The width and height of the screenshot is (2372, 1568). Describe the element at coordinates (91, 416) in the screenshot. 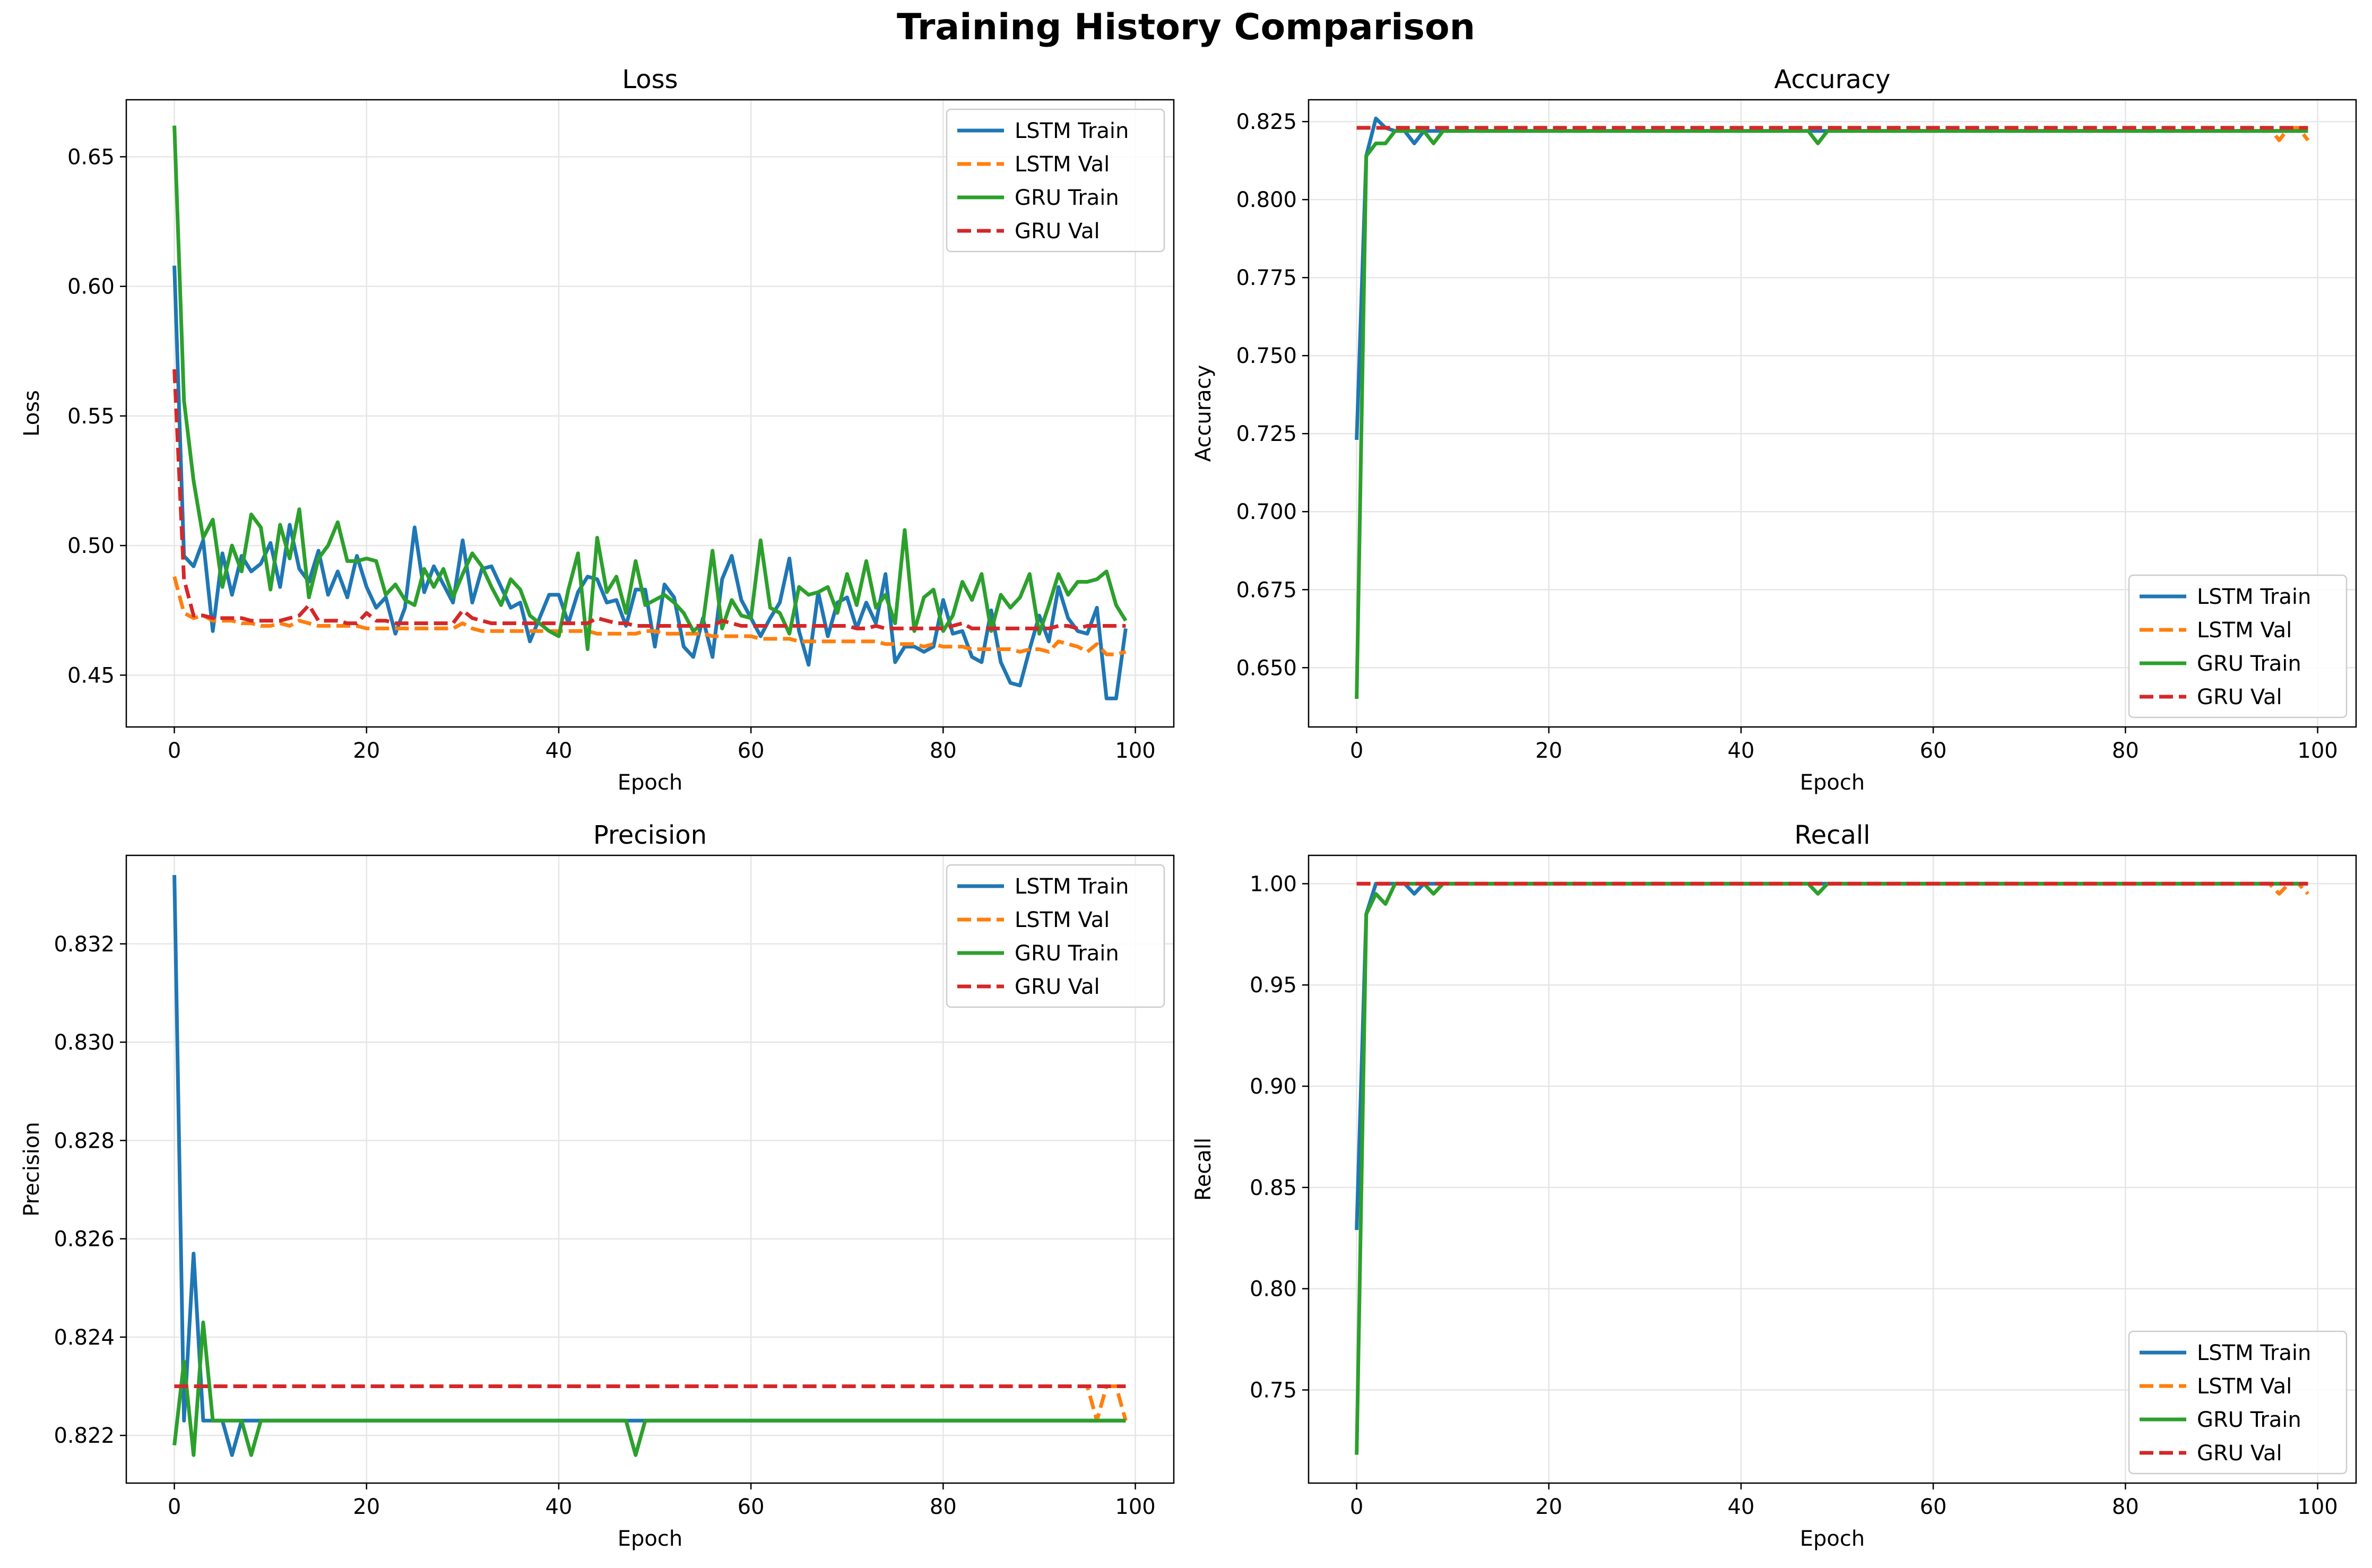

I see `ax0-ytick-label-2: 0.55` at that location.